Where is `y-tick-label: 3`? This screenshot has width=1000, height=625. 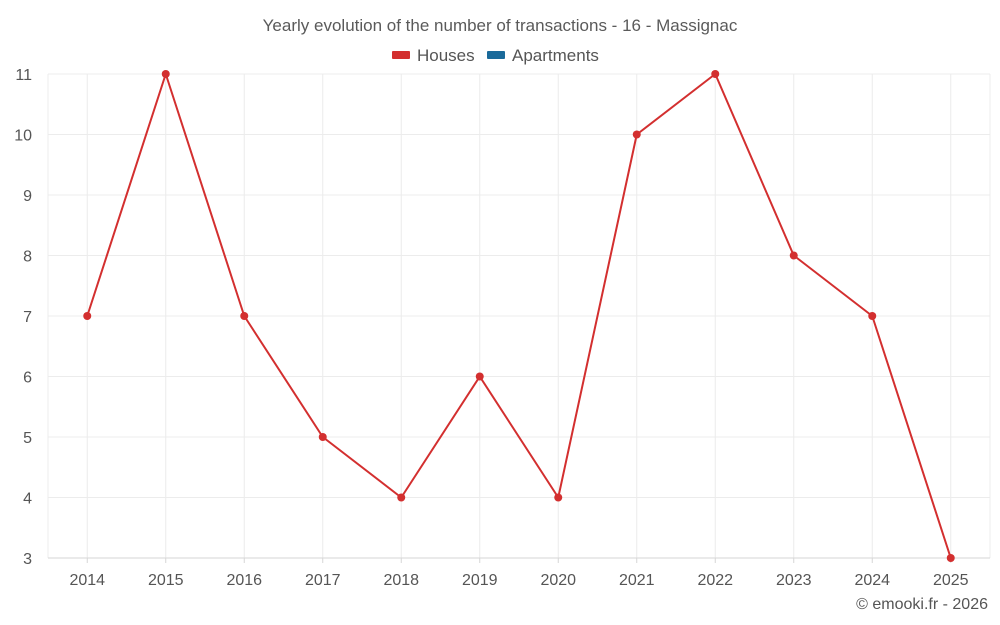
y-tick-label: 3 is located at coordinates (27, 559).